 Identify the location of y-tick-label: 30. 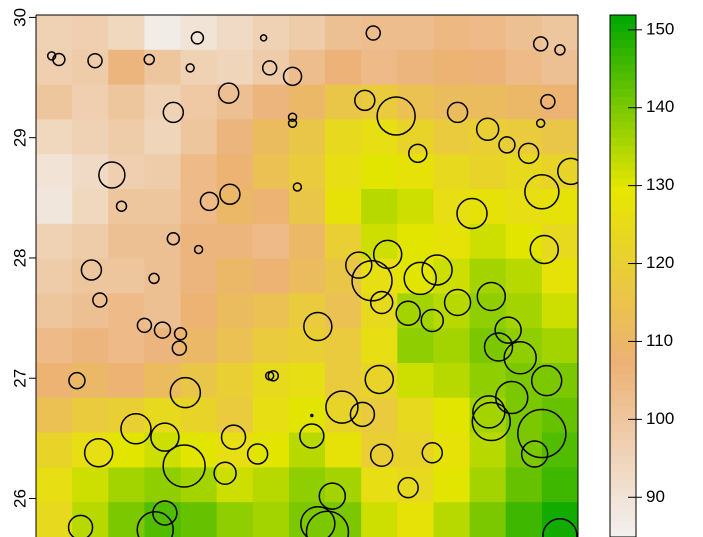
(19, 17).